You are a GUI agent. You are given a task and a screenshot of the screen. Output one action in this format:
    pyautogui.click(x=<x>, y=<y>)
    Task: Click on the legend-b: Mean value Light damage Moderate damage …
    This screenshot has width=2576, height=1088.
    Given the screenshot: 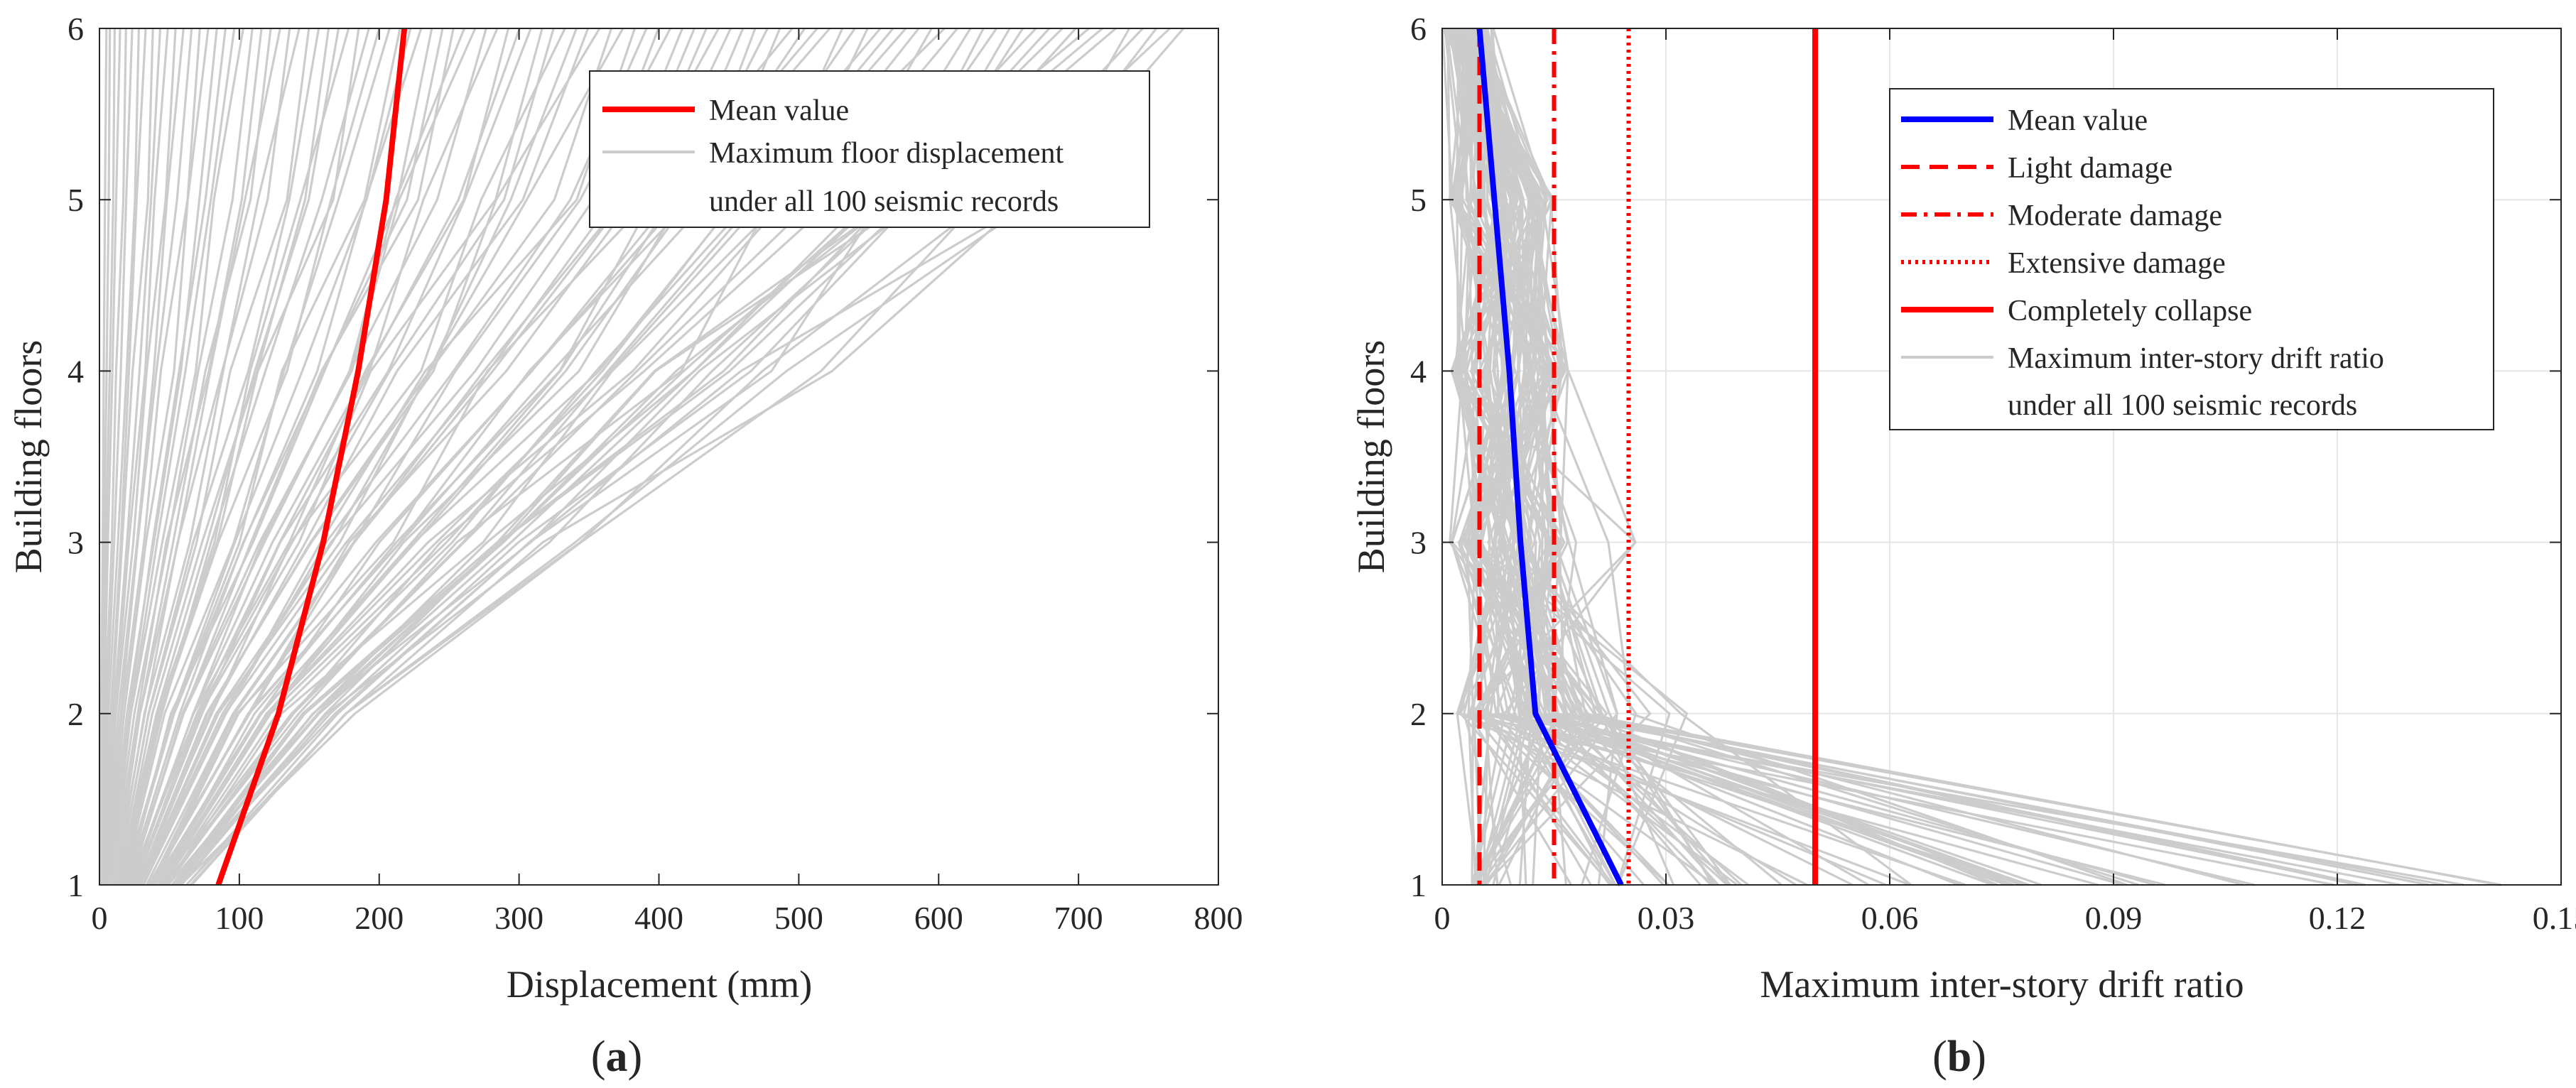 What is the action you would take?
    pyautogui.click(x=2191, y=259)
    